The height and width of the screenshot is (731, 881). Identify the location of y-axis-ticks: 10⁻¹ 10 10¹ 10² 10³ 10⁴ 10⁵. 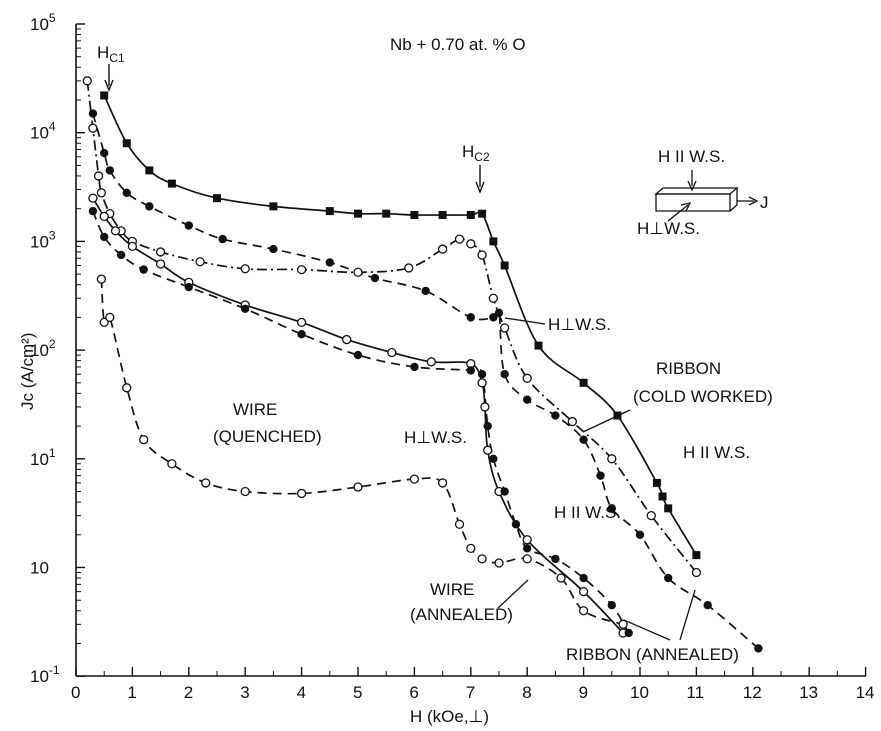
(57, 348).